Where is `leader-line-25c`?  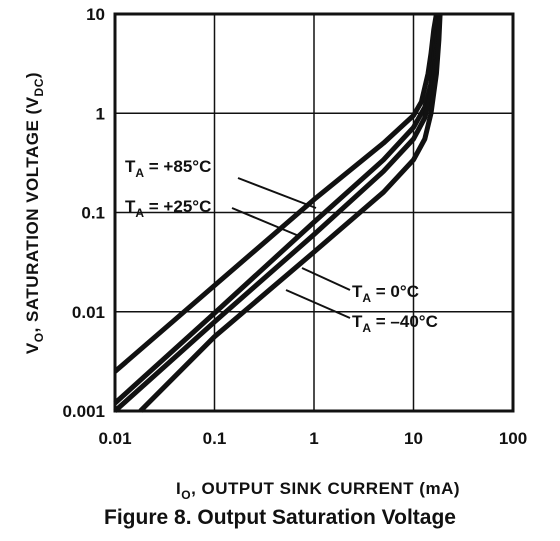
leader-line-25c is located at coordinates (265, 222).